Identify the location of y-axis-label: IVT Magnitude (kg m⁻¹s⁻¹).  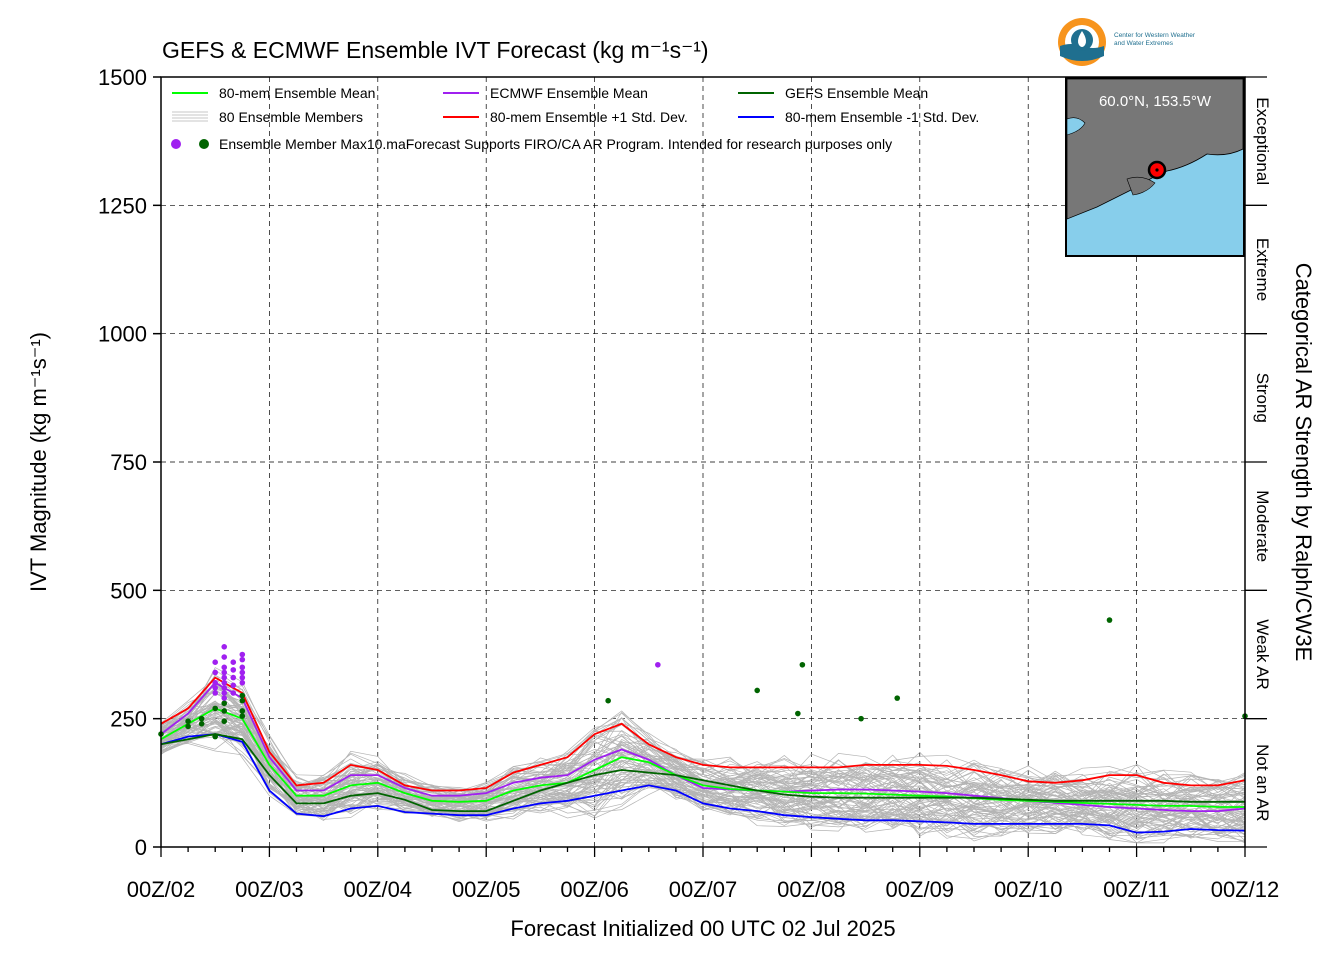
(38, 462).